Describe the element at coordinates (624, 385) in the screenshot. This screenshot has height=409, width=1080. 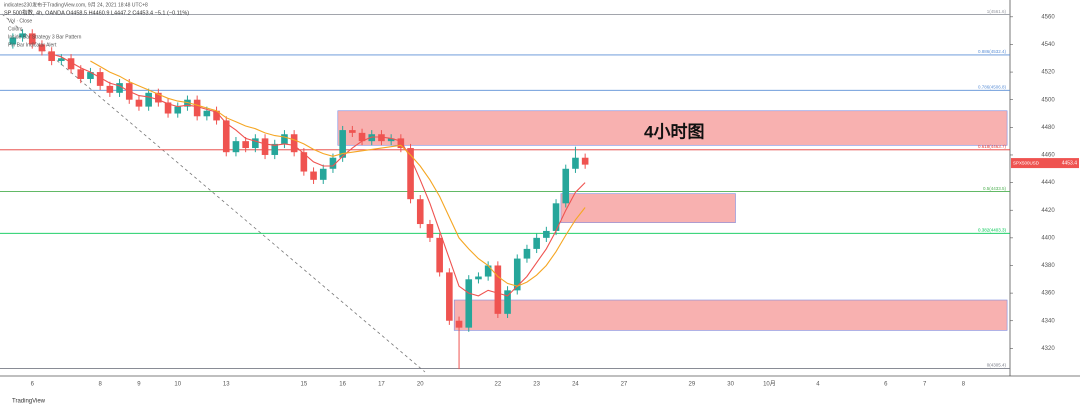
I see `x-tick-label: 27` at that location.